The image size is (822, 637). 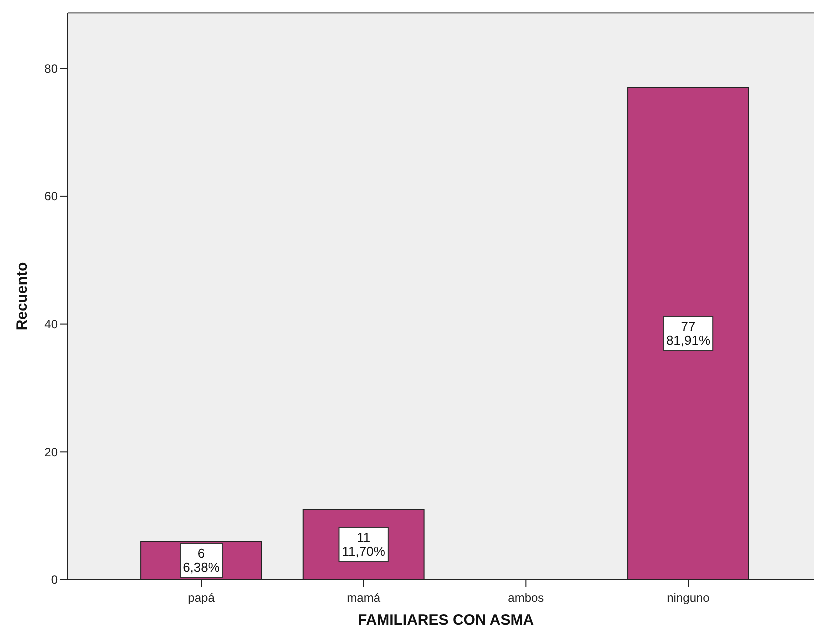 I want to click on y-tick-label: 80, so click(x=51, y=69).